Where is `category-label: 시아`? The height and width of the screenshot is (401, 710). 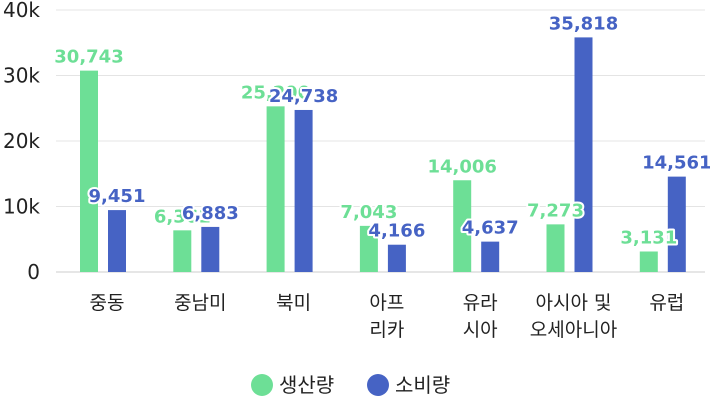
category-label: 시아 is located at coordinates (480, 330).